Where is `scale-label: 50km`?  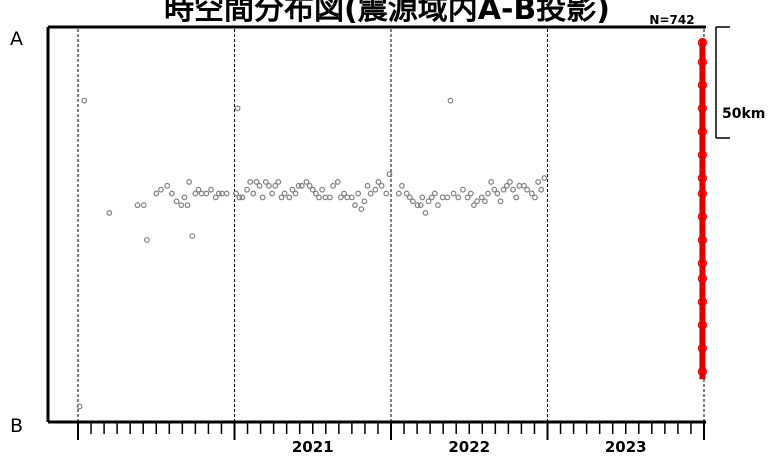
scale-label: 50km is located at coordinates (743, 114).